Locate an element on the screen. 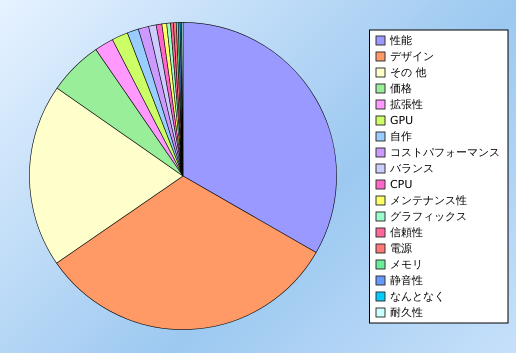 Image resolution: width=516 pixels, height=353 pixels. legend-label: 電源 is located at coordinates (401, 248).